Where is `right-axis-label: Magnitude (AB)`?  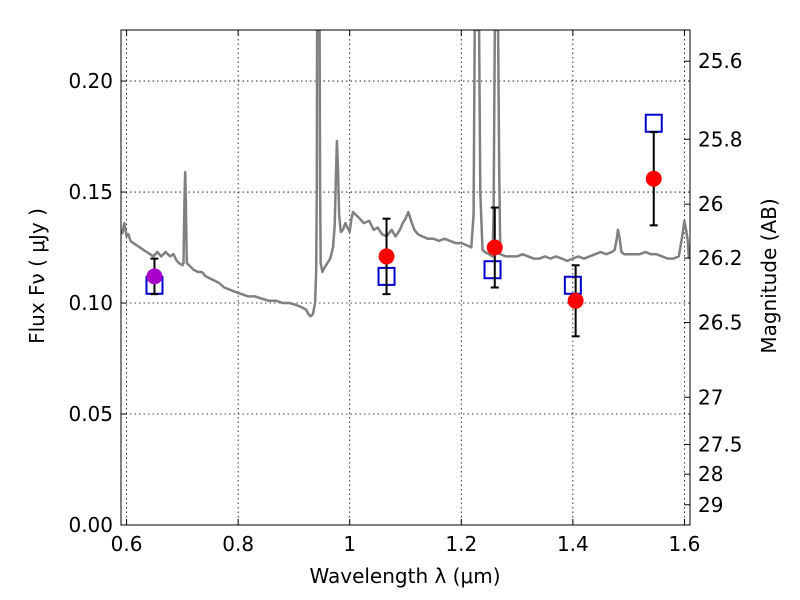
right-axis-label: Magnitude (AB) is located at coordinates (769, 275).